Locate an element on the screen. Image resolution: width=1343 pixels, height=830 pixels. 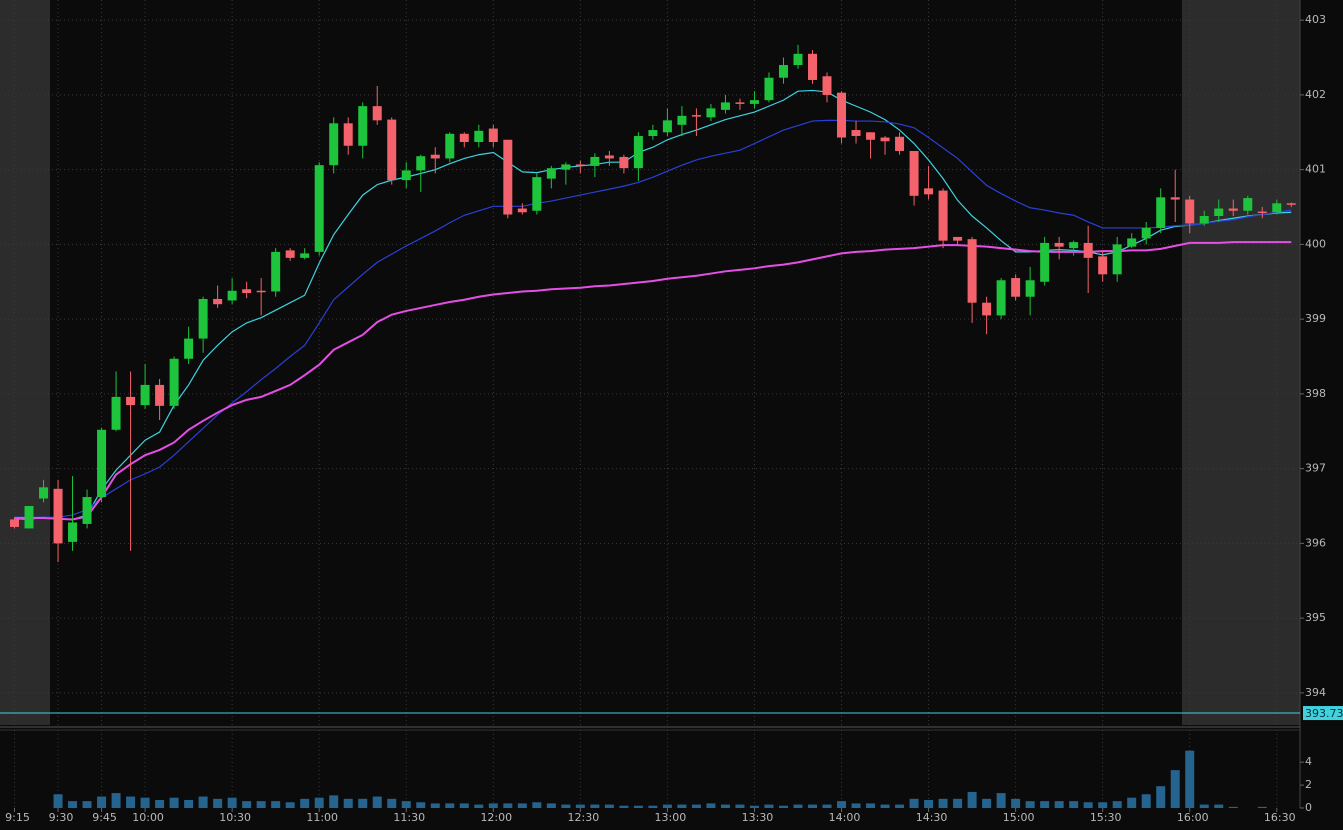
price-line-label: 393.73 is located at coordinates (1324, 713).